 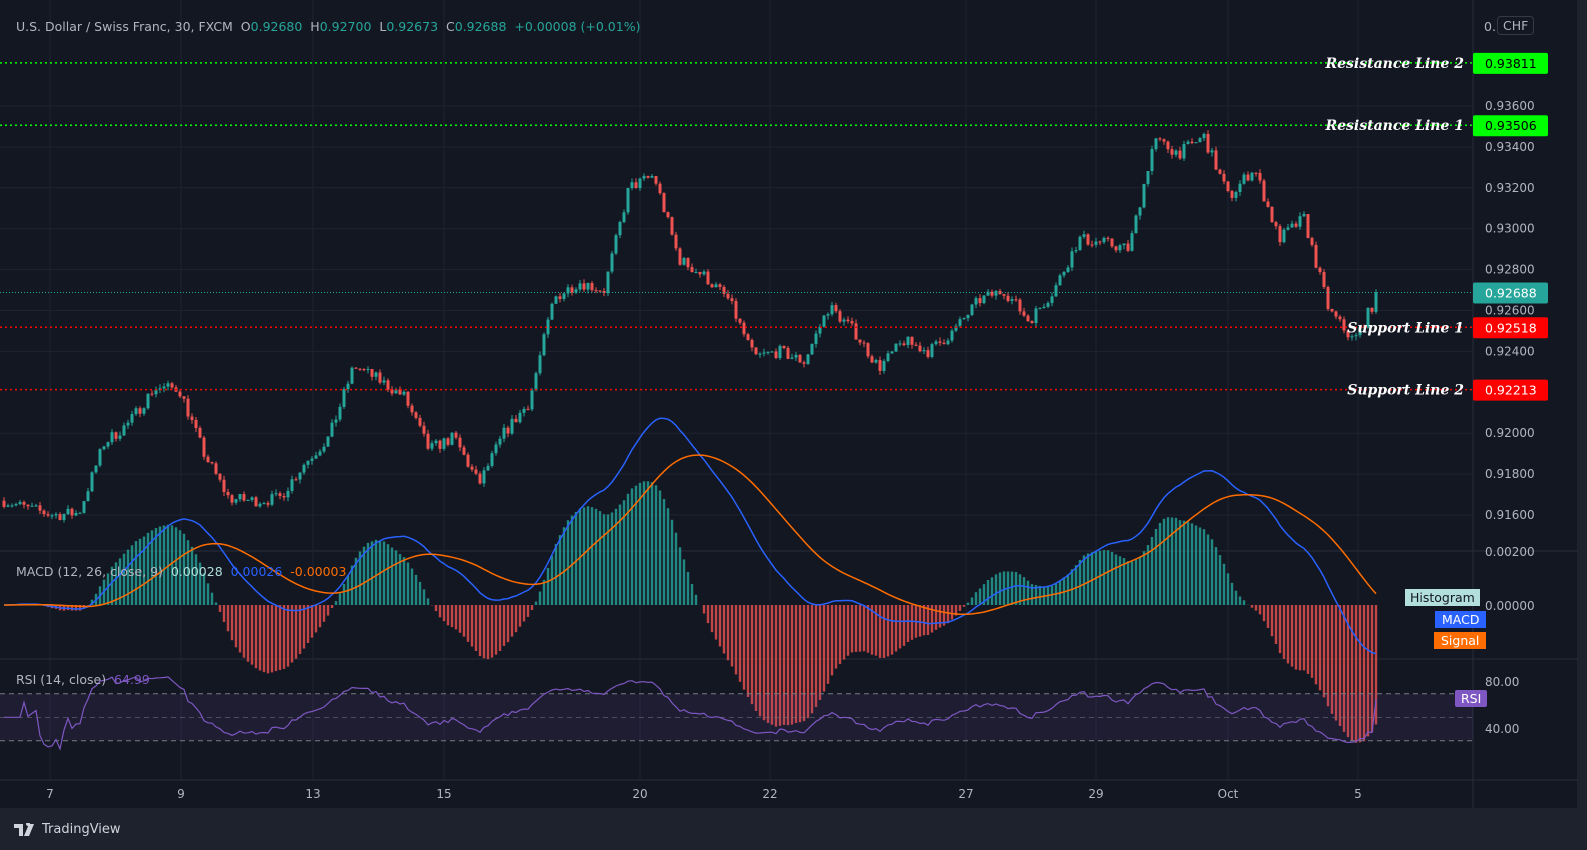 I want to click on level-label: Resistance Line 1, so click(x=1394, y=126).